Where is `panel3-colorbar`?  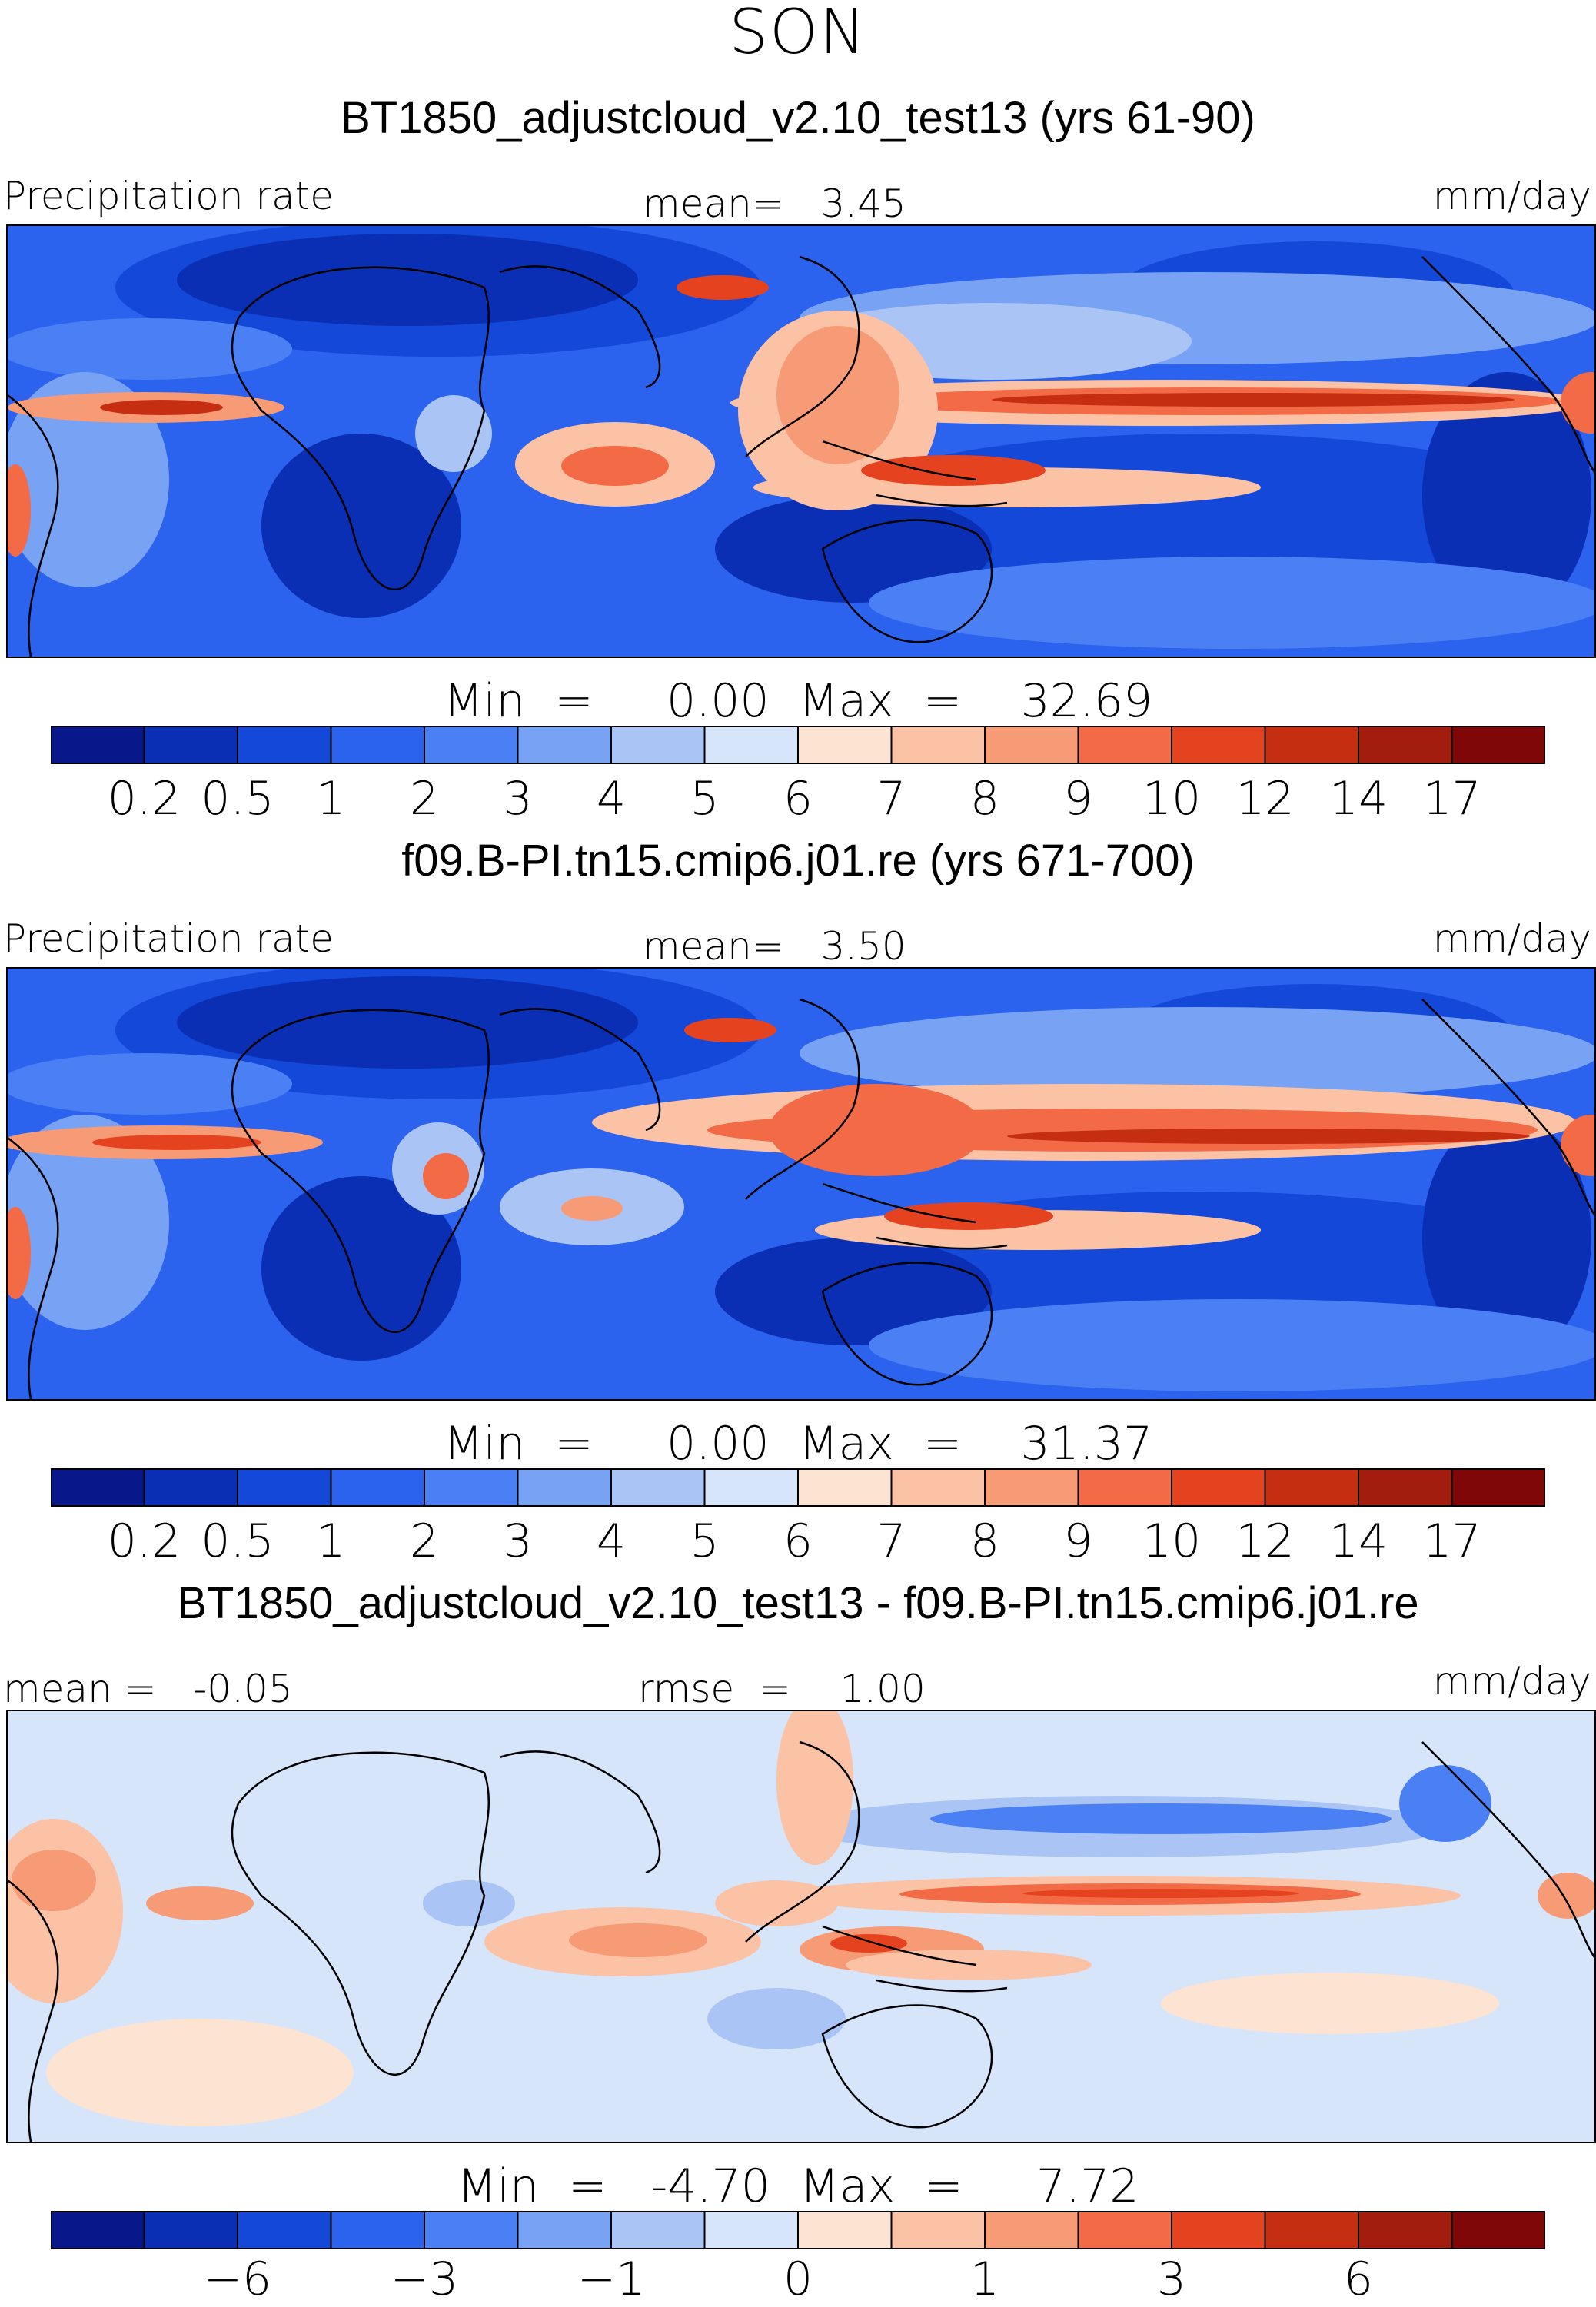
panel3-colorbar is located at coordinates (798, 2230).